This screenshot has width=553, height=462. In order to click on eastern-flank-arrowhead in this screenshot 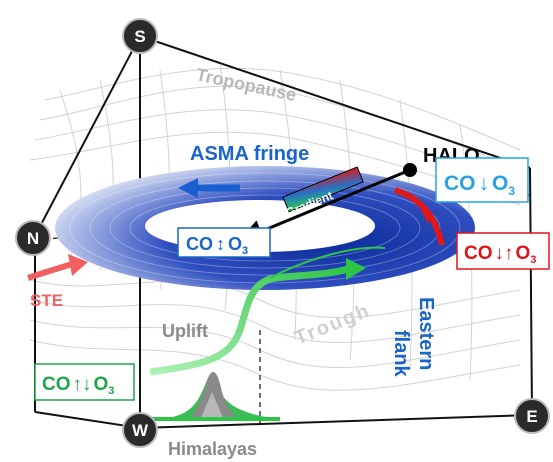, I will do `click(424, 214)`.